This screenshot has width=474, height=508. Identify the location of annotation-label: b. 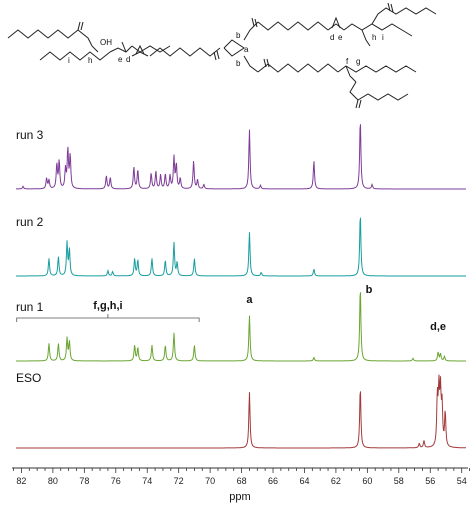
(369, 290).